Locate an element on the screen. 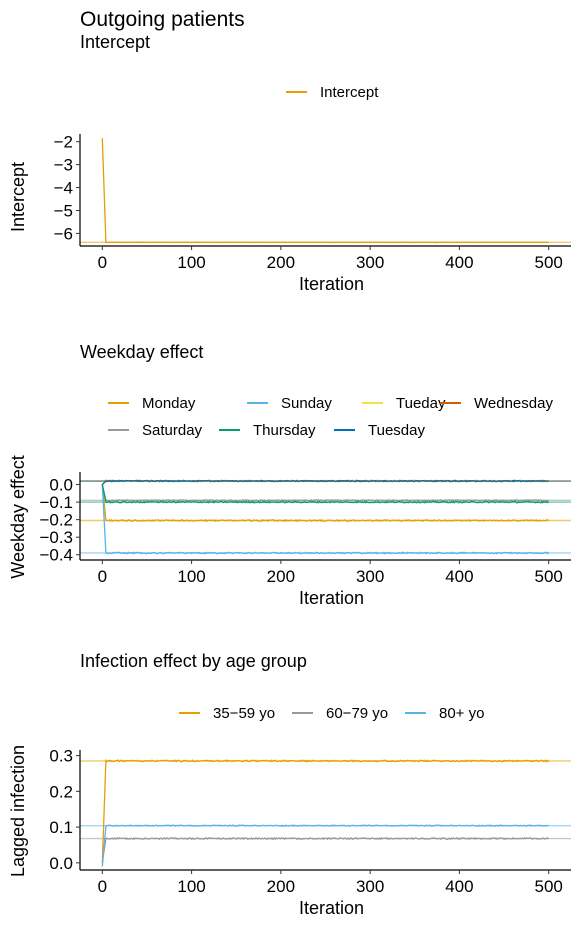 The image size is (581, 930). y-axis-title: Lagged infection is located at coordinates (18, 811).